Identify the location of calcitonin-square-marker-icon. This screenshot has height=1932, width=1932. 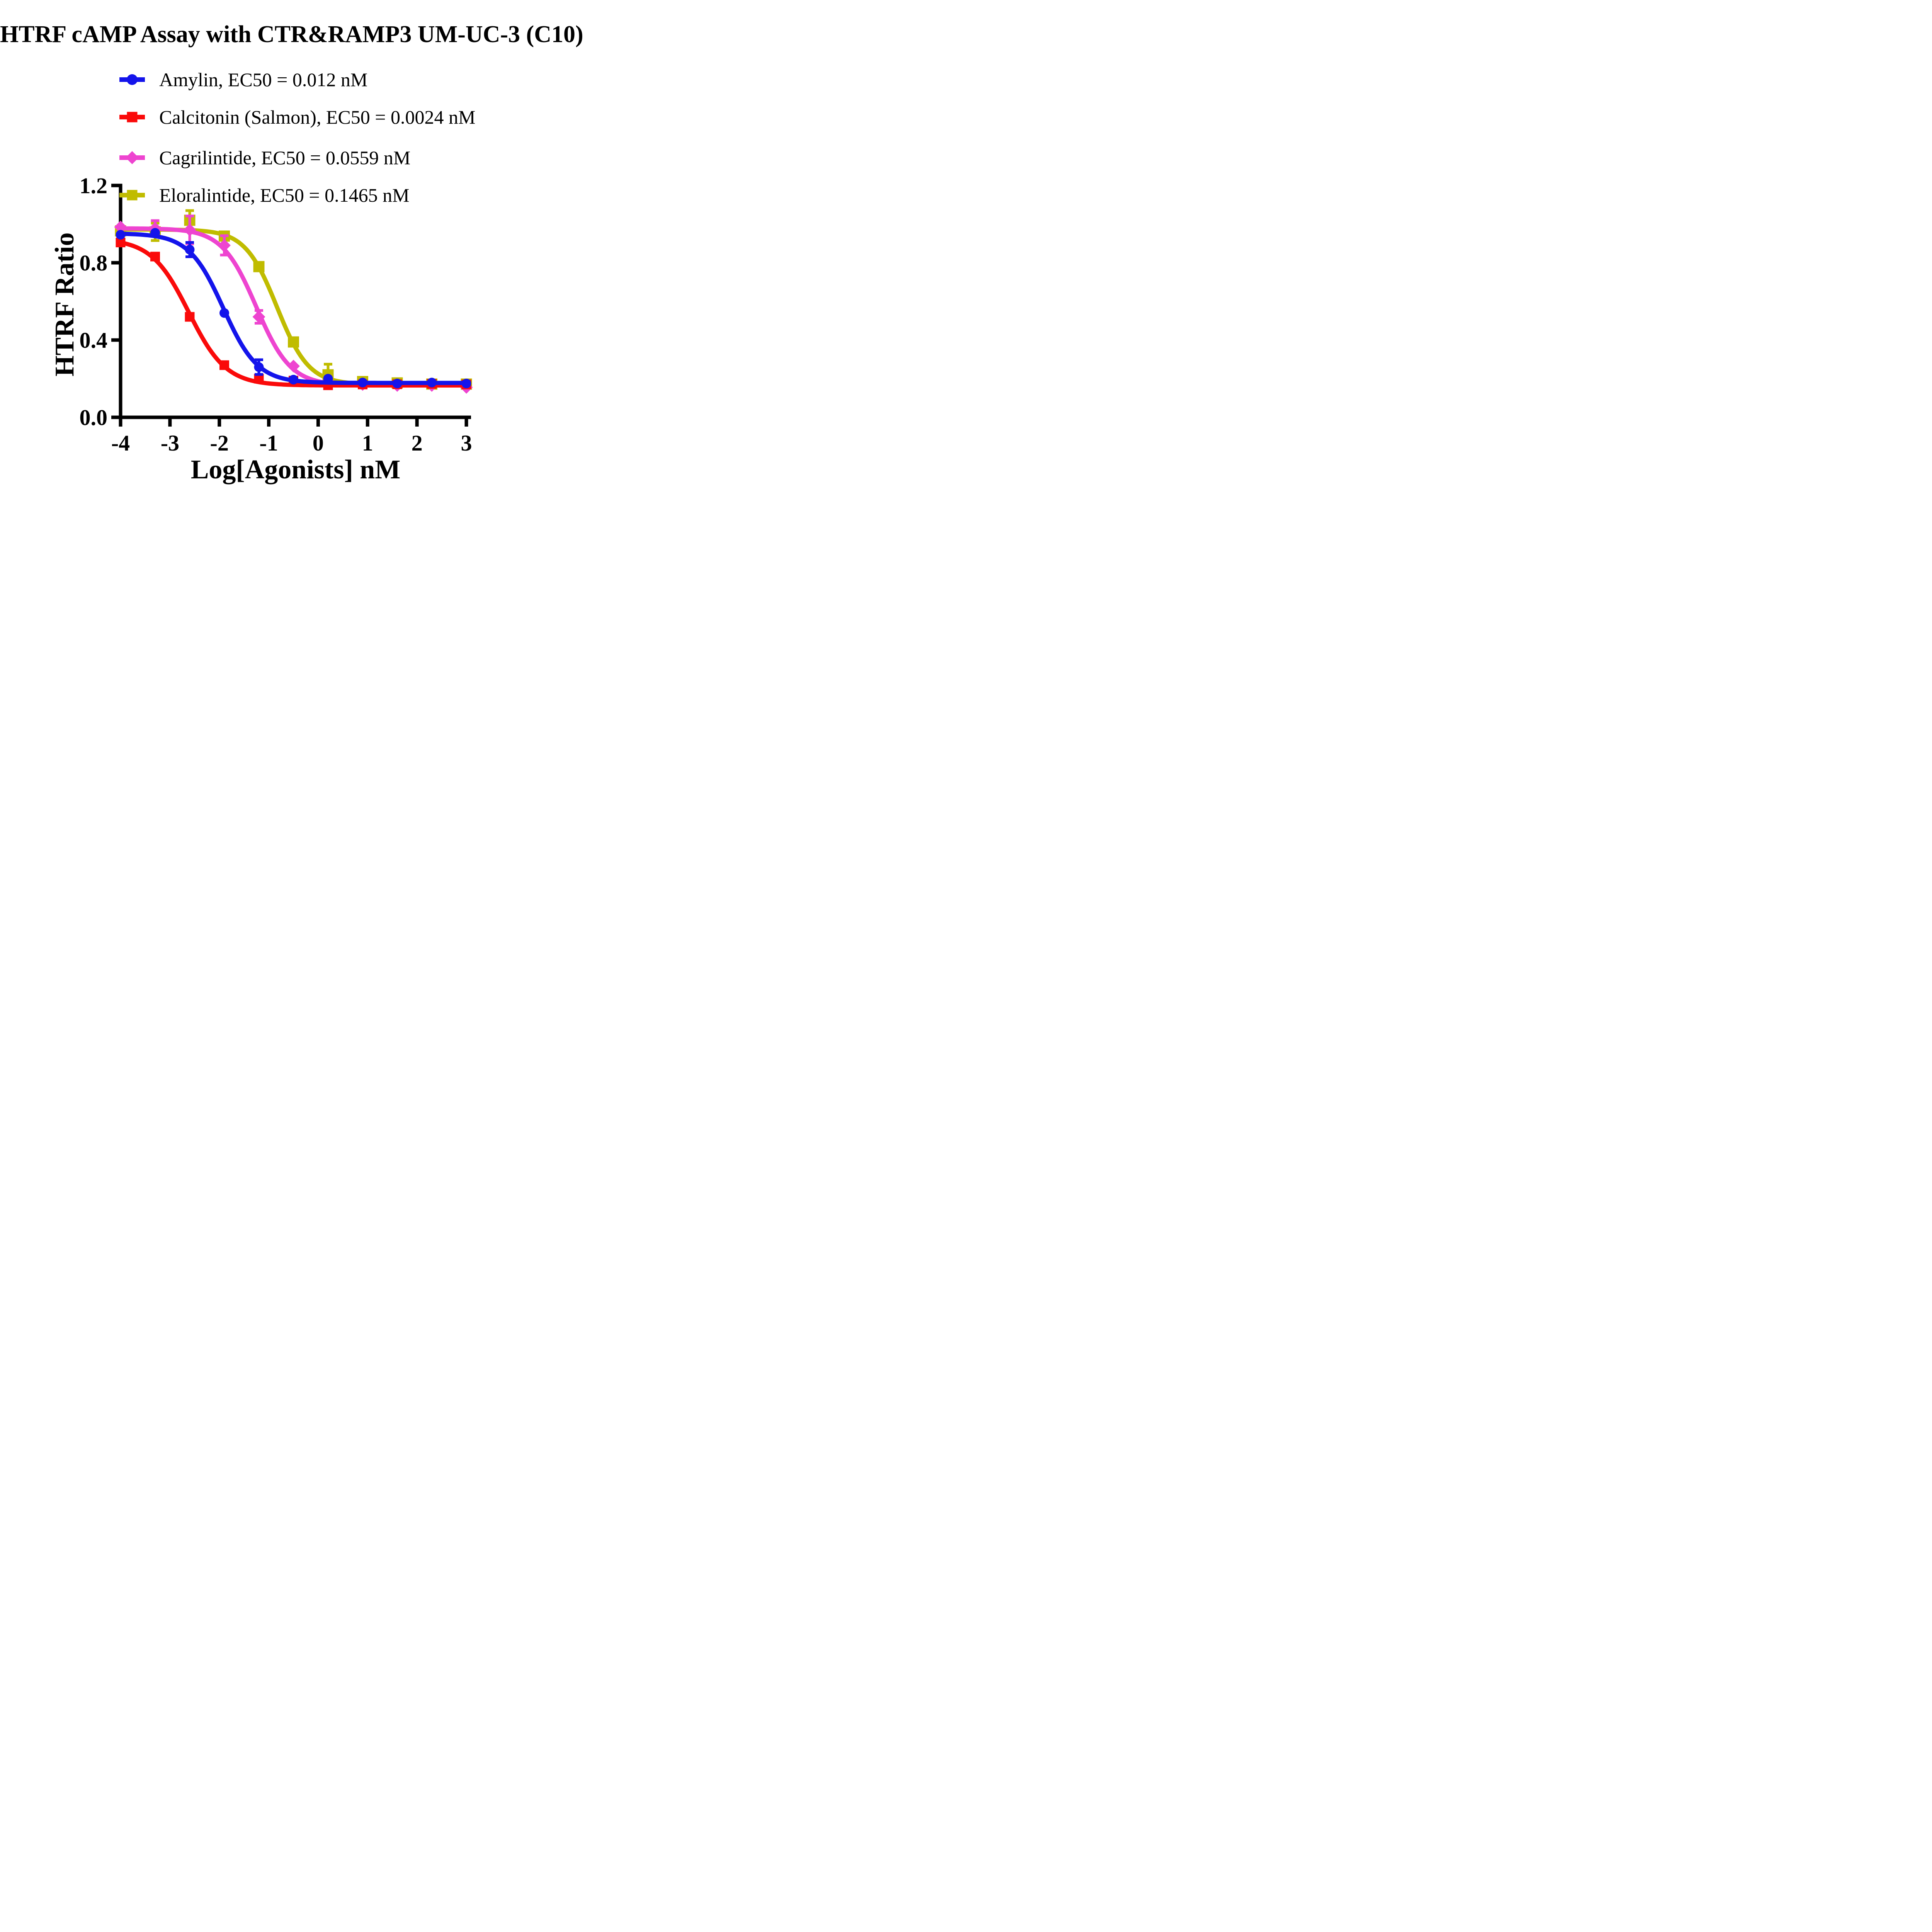
(132, 117).